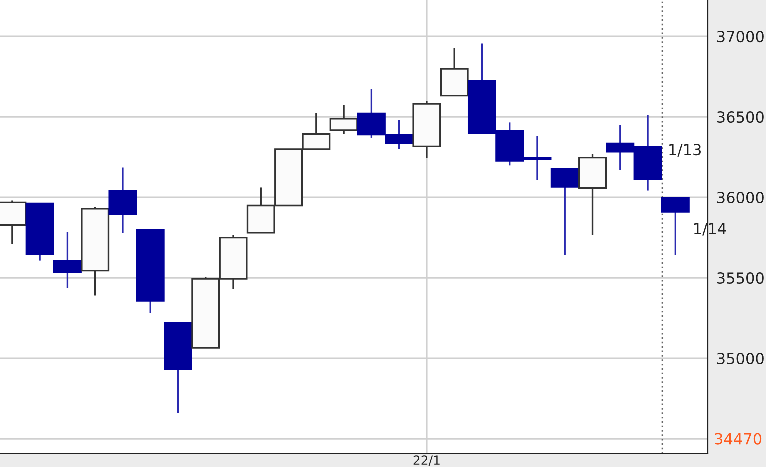 The image size is (766, 467). I want to click on text: 34470, so click(738, 439).